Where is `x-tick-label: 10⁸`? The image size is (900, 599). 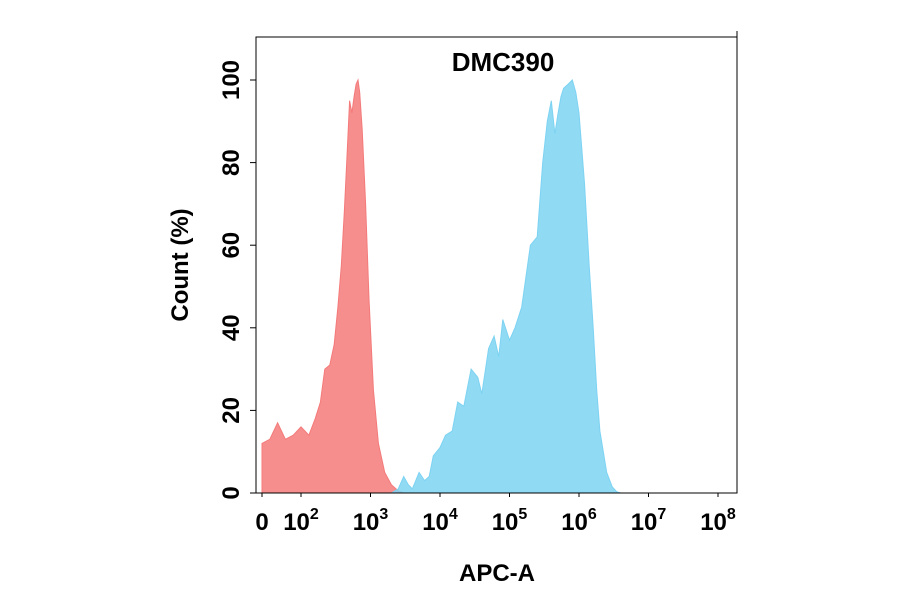 x-tick-label: 10⁸ is located at coordinates (718, 521).